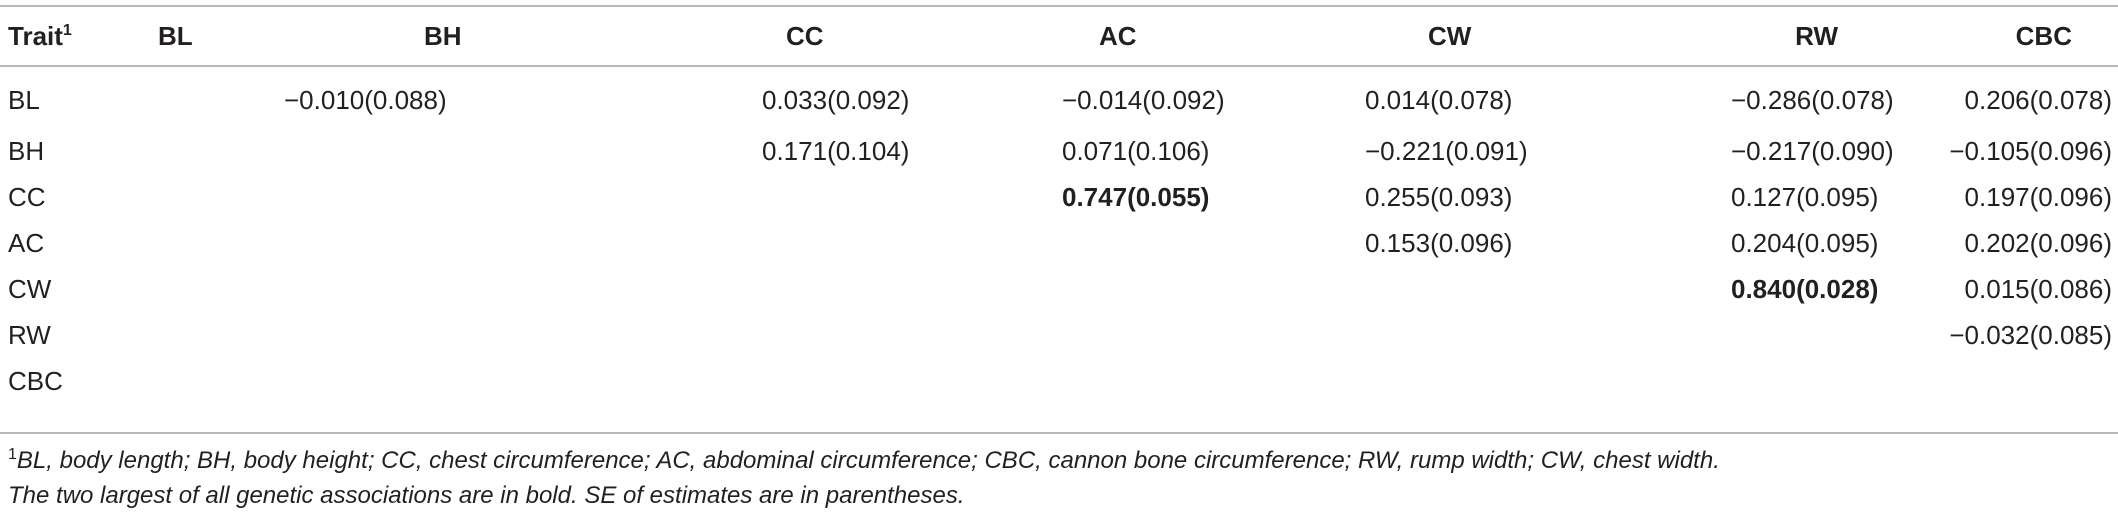 Image resolution: width=2118 pixels, height=523 pixels. What do you see at coordinates (1446, 150) in the screenshot?
I see `table-cell: −0.221(0.091)` at bounding box center [1446, 150].